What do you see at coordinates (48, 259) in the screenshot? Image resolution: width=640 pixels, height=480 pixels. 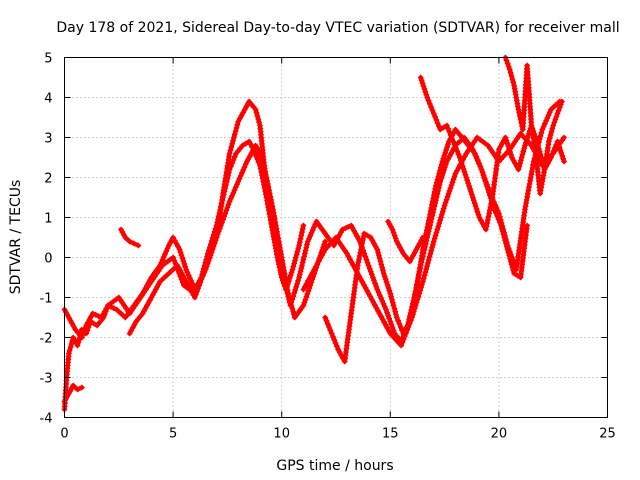 I see `y-tick-label: 0` at bounding box center [48, 259].